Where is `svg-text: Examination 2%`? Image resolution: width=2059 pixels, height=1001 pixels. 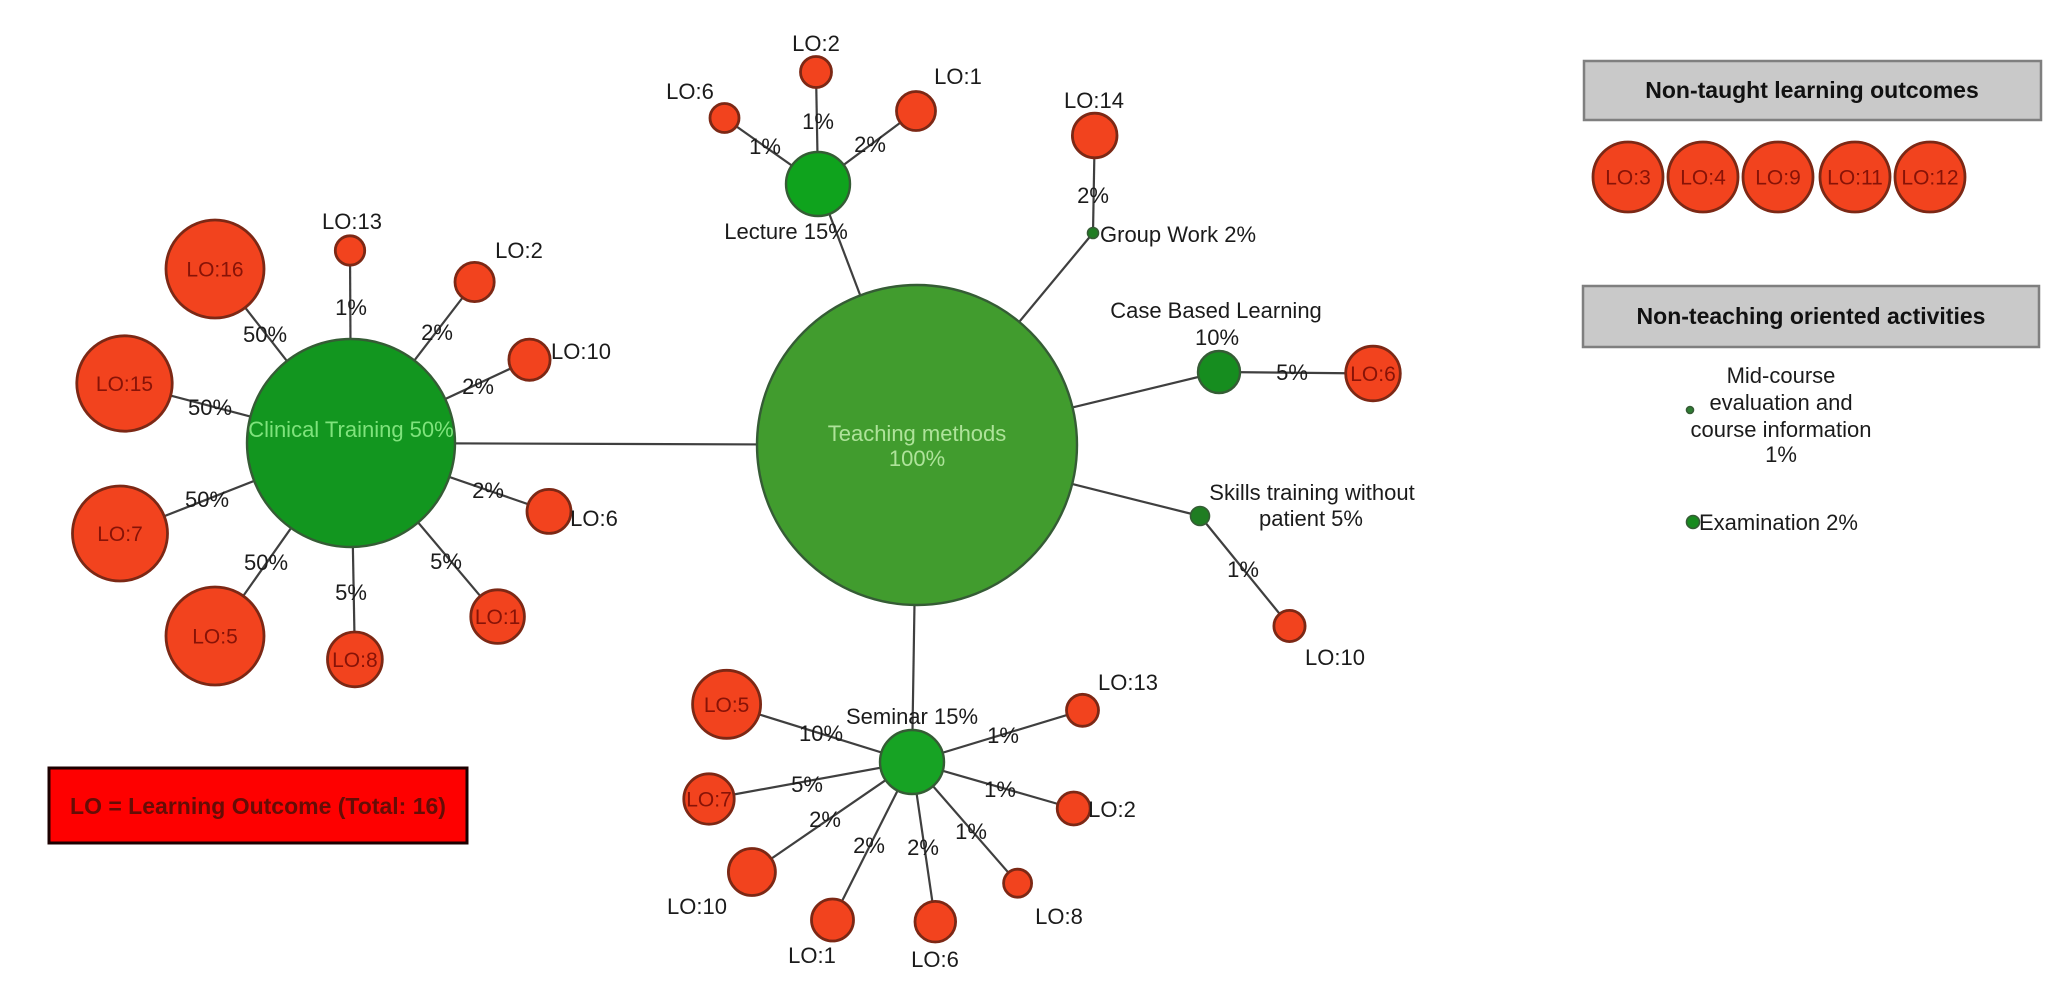
svg-text: Examination 2% is located at coordinates (1778, 522).